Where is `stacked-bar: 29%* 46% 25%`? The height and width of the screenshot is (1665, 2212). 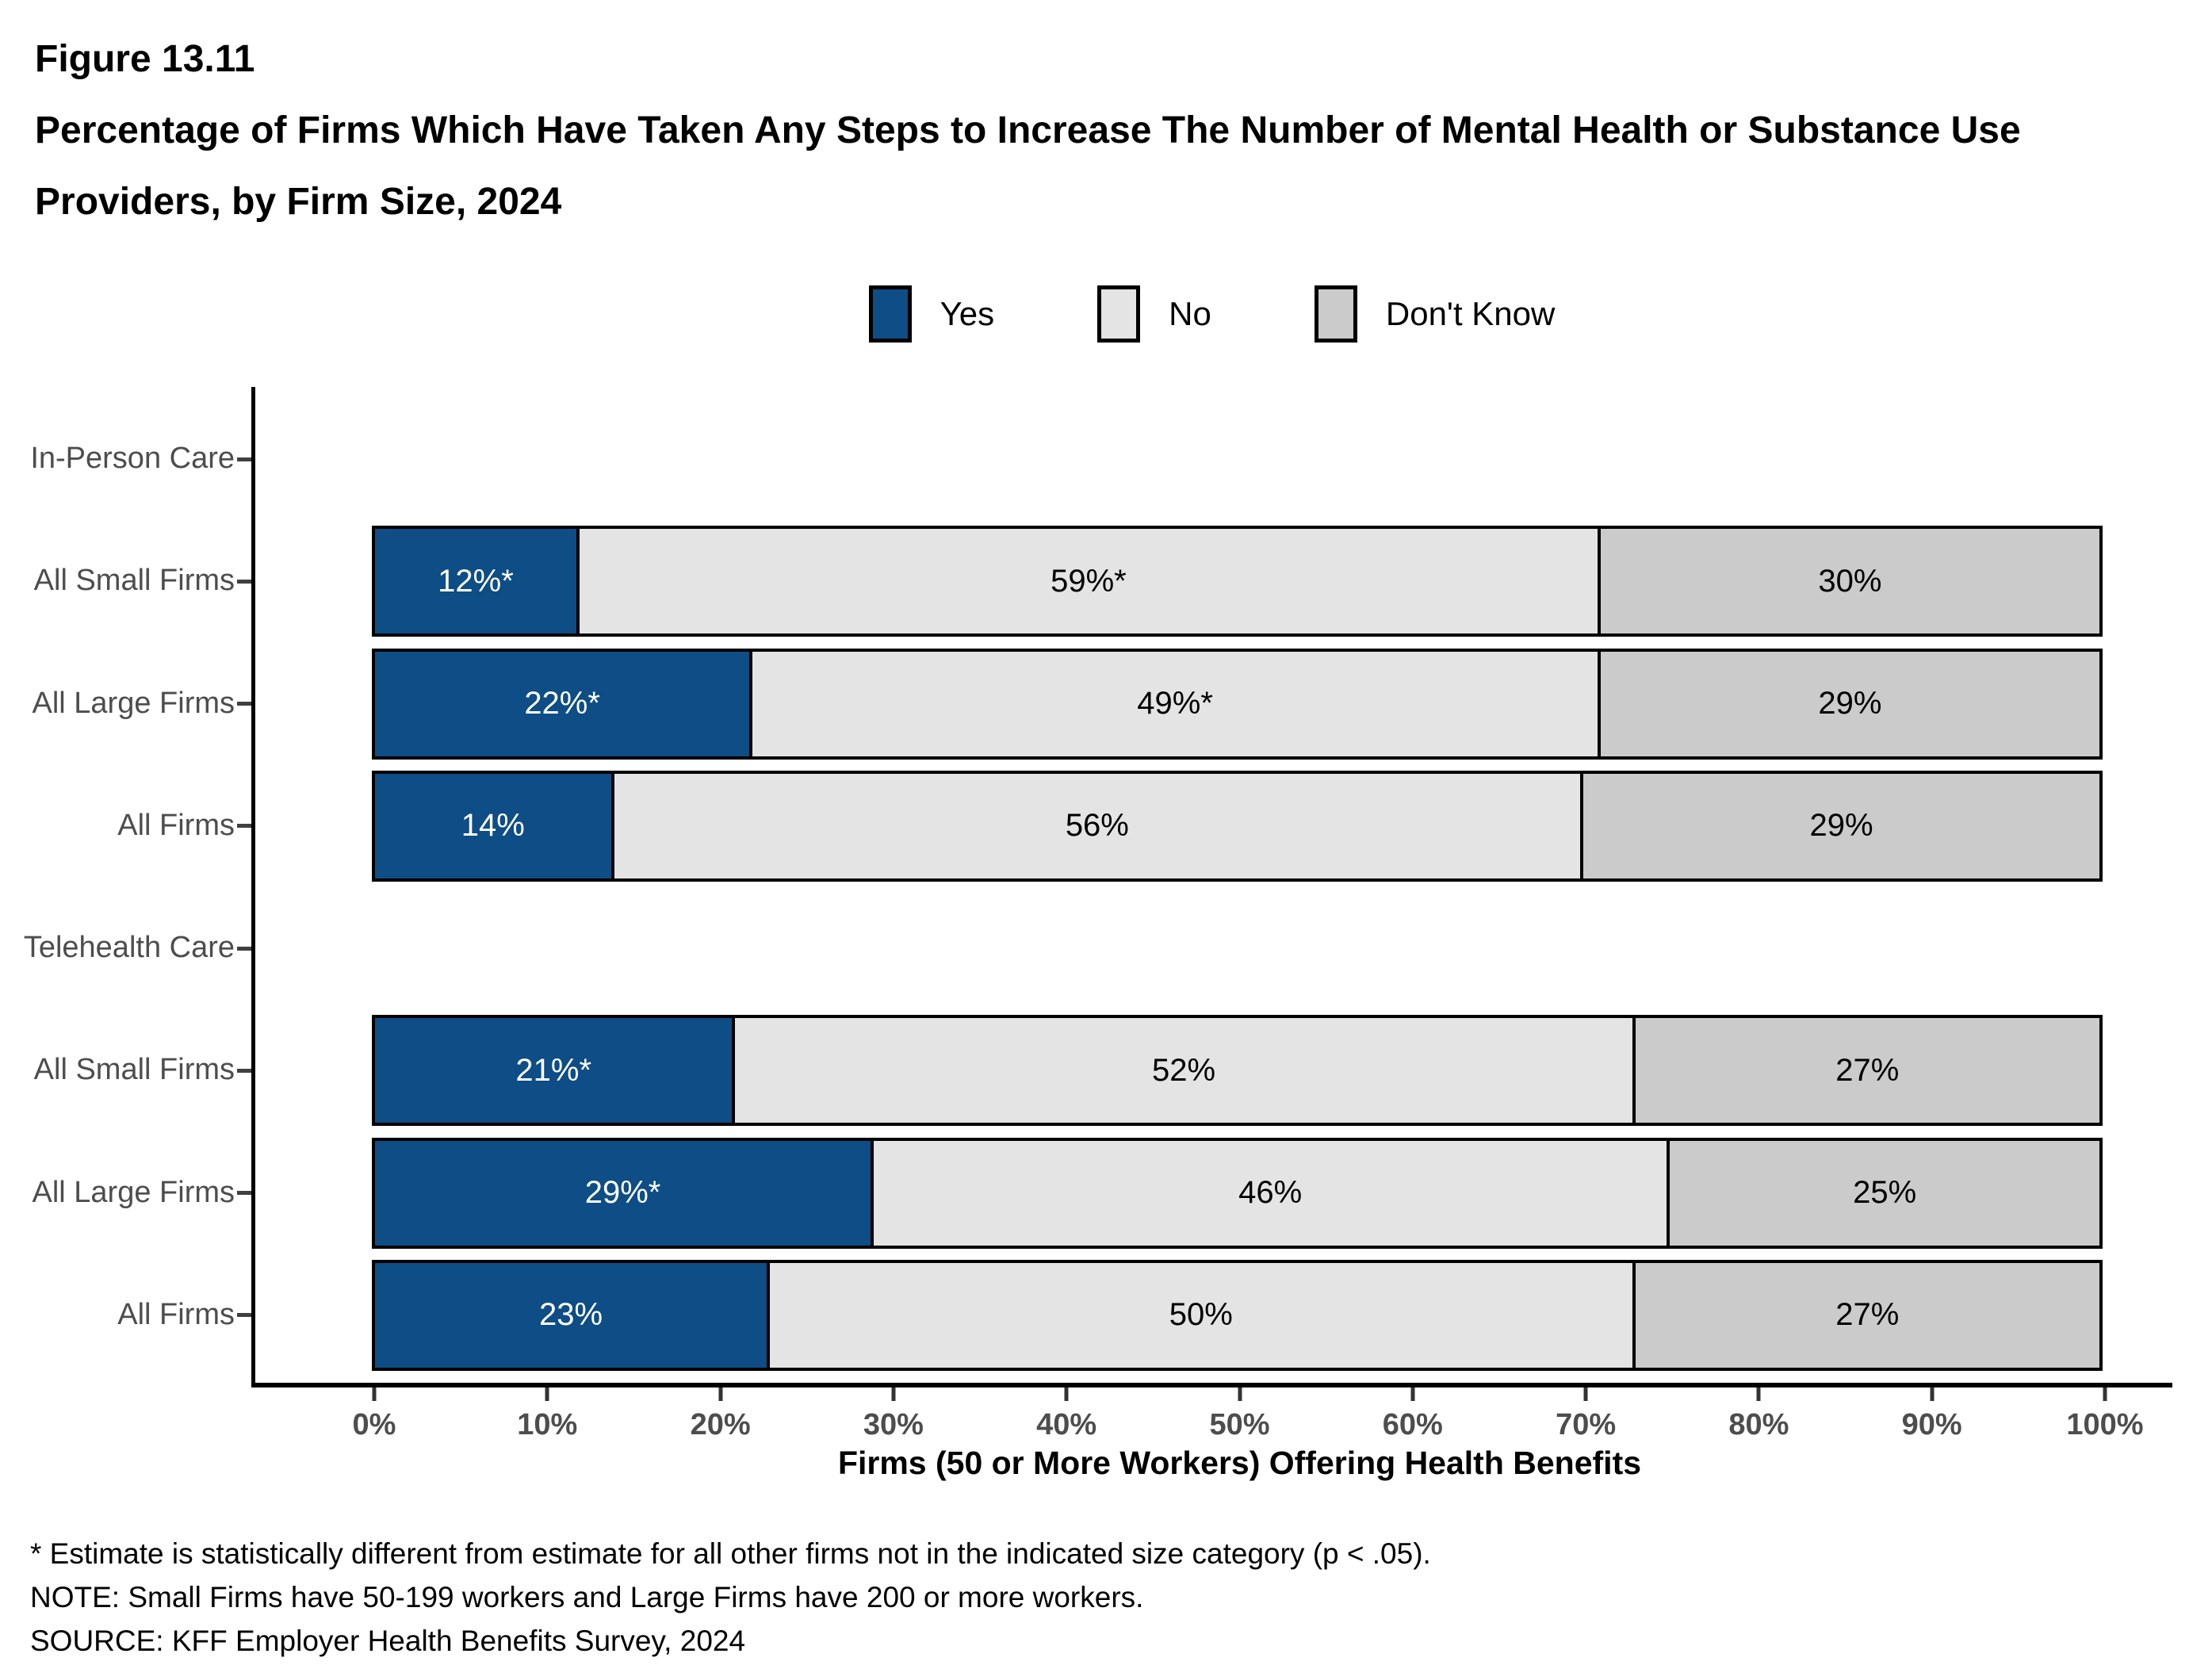 stacked-bar: 29%* 46% 25% is located at coordinates (1237, 1193).